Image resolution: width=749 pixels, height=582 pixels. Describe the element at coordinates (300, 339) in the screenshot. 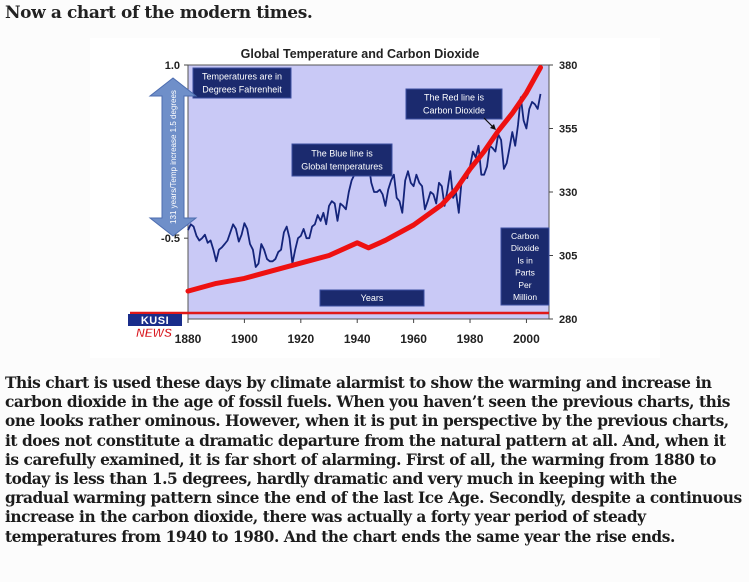

I see `x-tick-label: 1920` at that location.